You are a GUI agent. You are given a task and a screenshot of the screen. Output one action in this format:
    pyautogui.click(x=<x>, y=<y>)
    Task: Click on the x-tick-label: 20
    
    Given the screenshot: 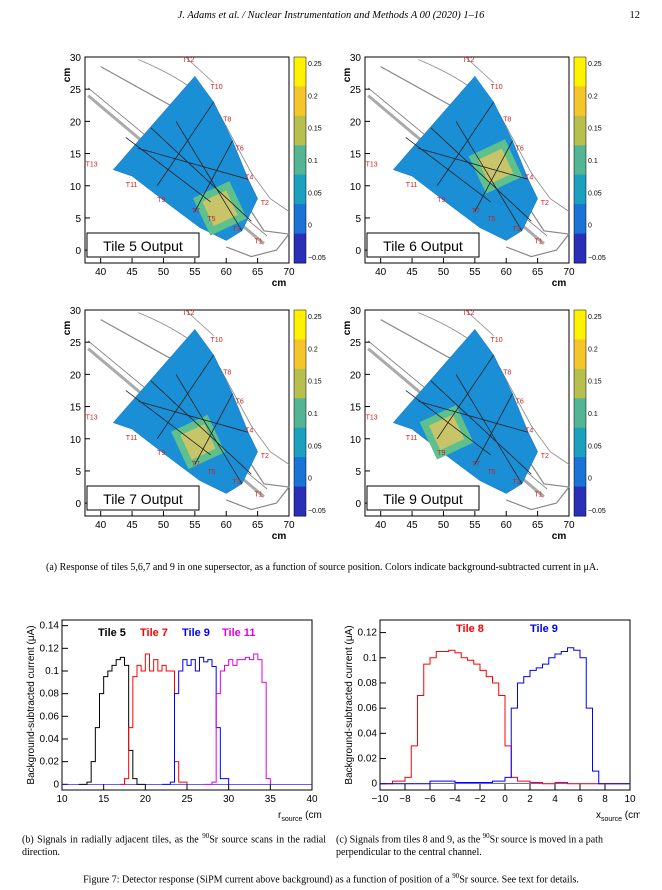 What is the action you would take?
    pyautogui.click(x=146, y=799)
    